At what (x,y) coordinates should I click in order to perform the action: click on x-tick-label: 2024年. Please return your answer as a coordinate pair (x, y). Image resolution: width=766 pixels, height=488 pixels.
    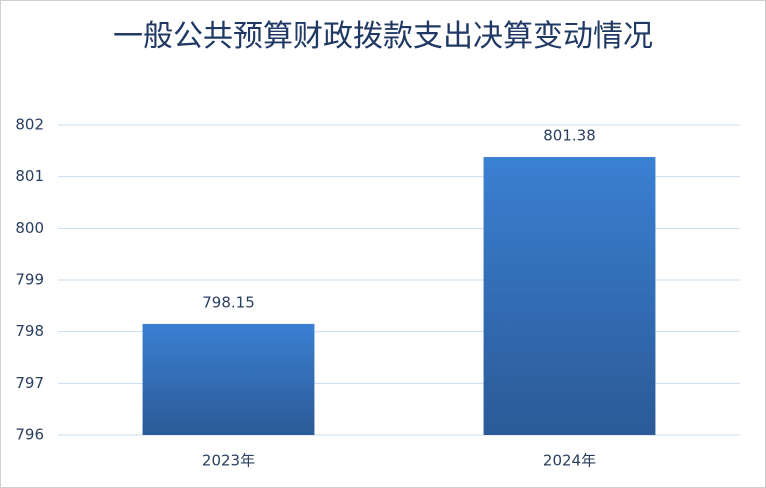
    Looking at the image, I should click on (569, 461).